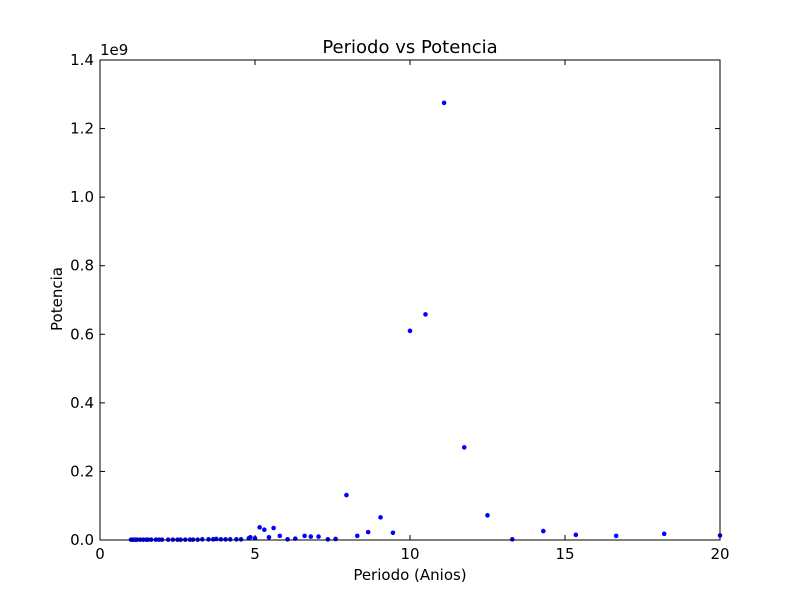 The width and height of the screenshot is (800, 600). Describe the element at coordinates (564, 554) in the screenshot. I see `x-tick-label: 15` at that location.